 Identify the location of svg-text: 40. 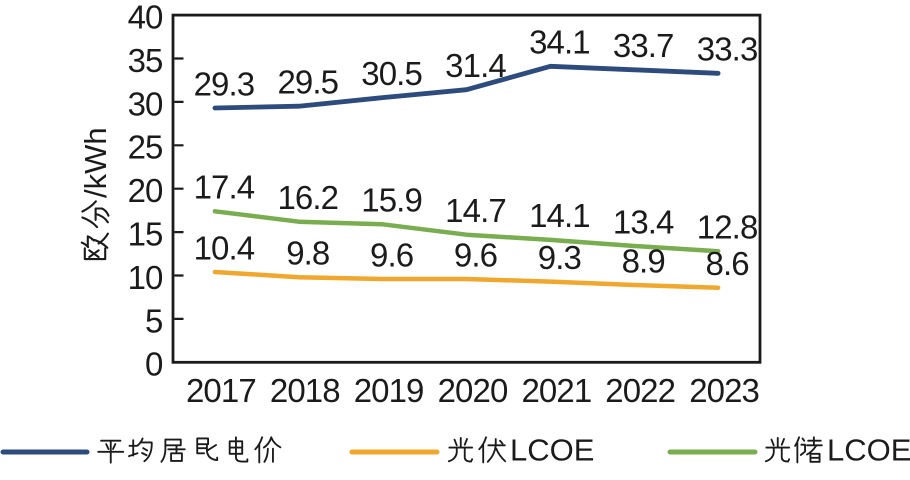
(145, 18).